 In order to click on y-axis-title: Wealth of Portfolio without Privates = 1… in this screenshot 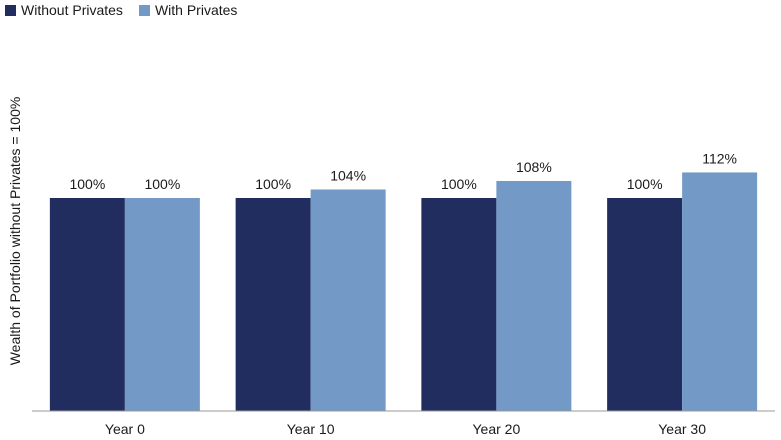, I will do `click(15, 231)`.